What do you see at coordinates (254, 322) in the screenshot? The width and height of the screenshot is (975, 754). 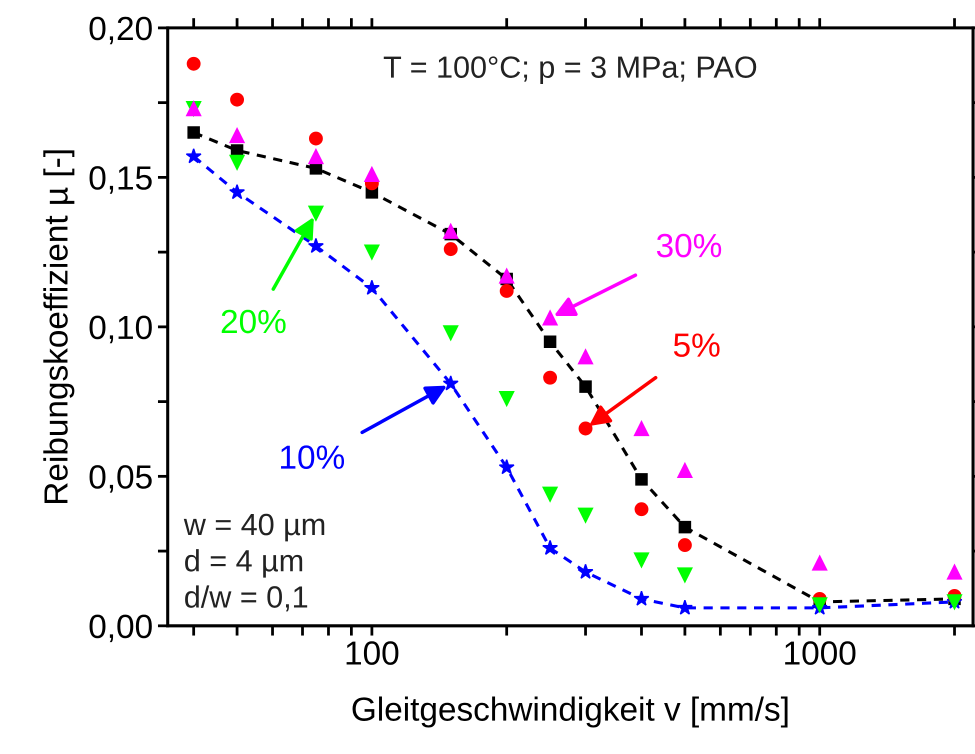 I see `annotation: 20%` at bounding box center [254, 322].